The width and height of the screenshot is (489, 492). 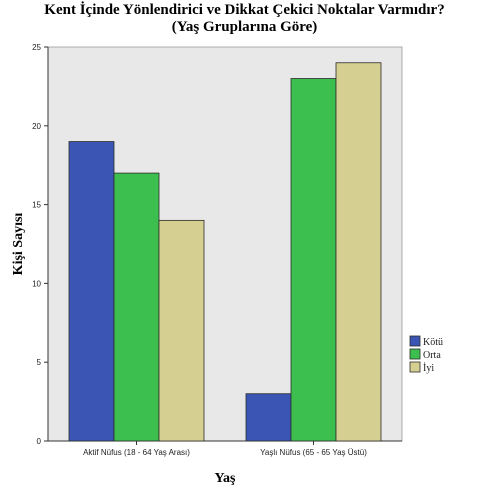 I want to click on y-tick-label: 0, so click(x=39, y=441).